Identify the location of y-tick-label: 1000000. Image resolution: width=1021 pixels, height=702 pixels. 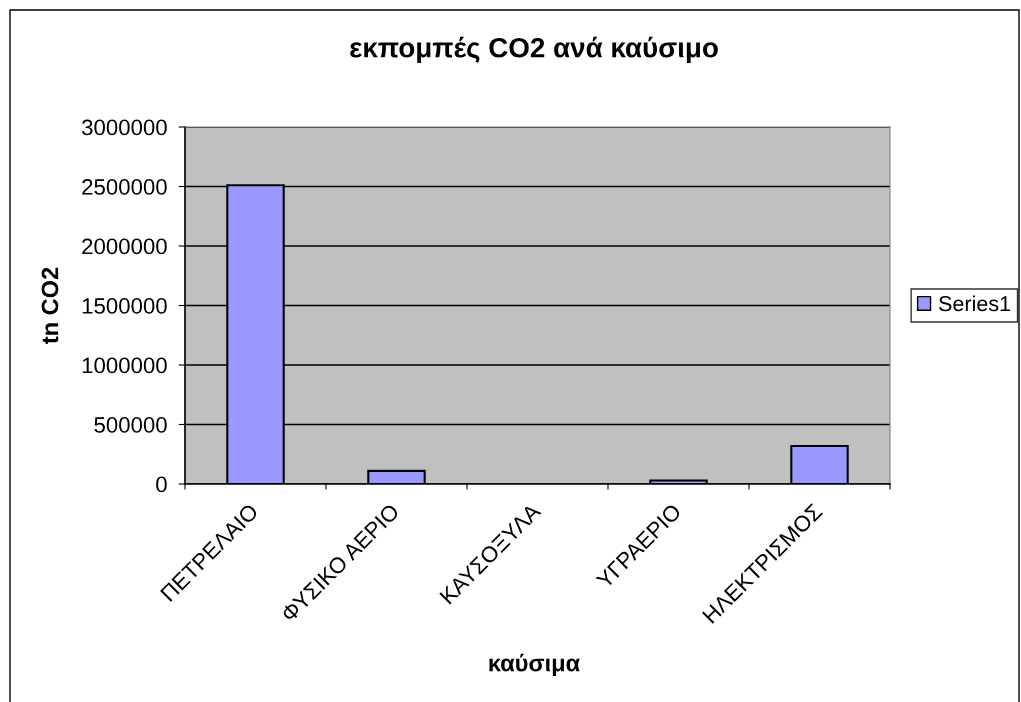
(124, 365).